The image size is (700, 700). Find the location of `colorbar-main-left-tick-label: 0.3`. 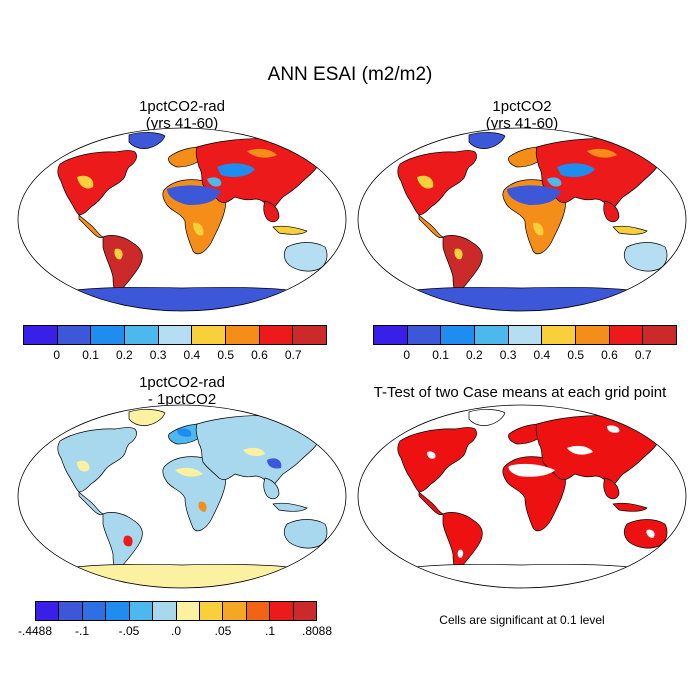

colorbar-main-left-tick-label: 0.3 is located at coordinates (158, 355).